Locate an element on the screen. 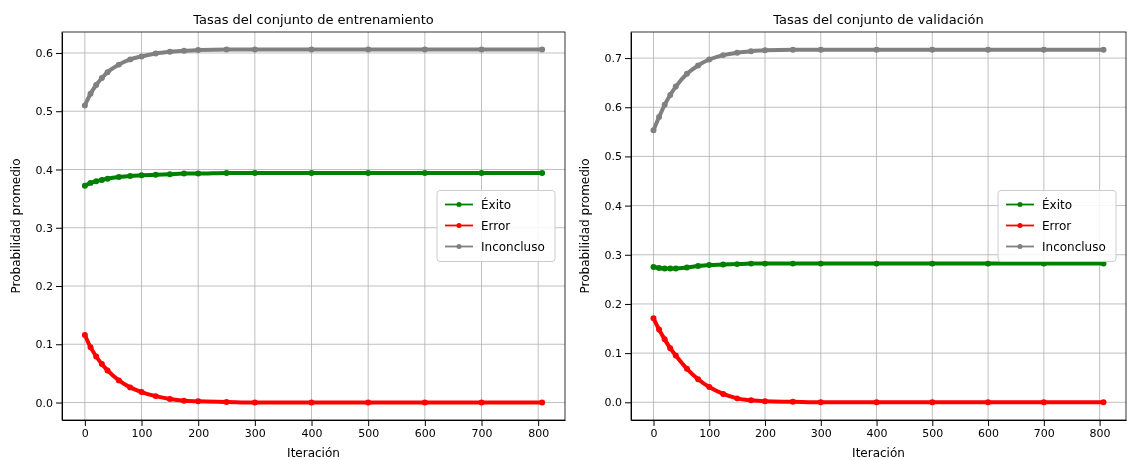 The height and width of the screenshot is (460, 1127). legend-label: Inconcluso is located at coordinates (513, 246).